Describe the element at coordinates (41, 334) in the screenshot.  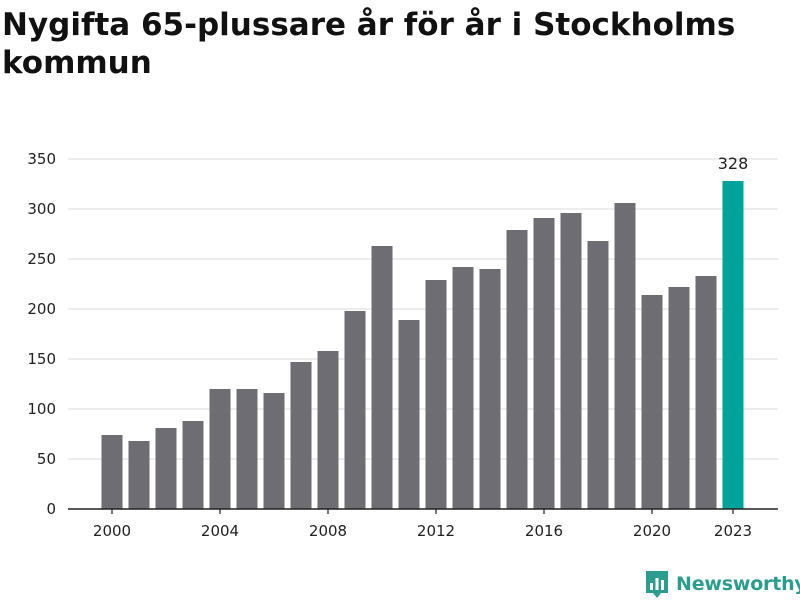
I see `y-axis-ticks: 0 50 100 150 200 250 300 350` at that location.